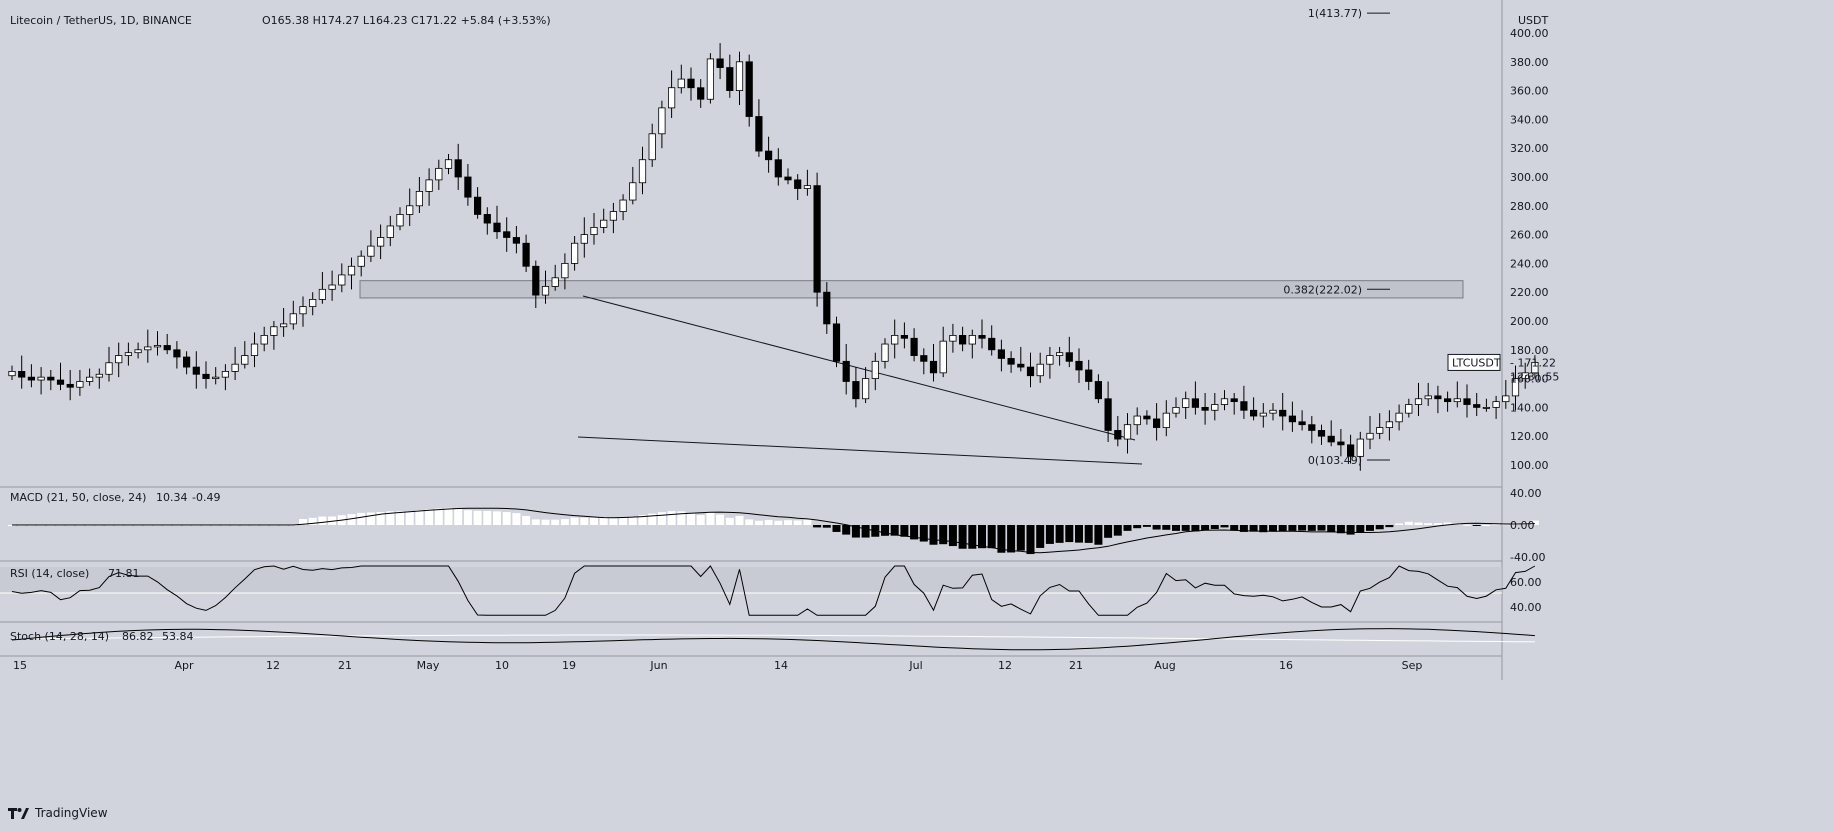  I want to click on time-tick-label: 10, so click(502, 665).